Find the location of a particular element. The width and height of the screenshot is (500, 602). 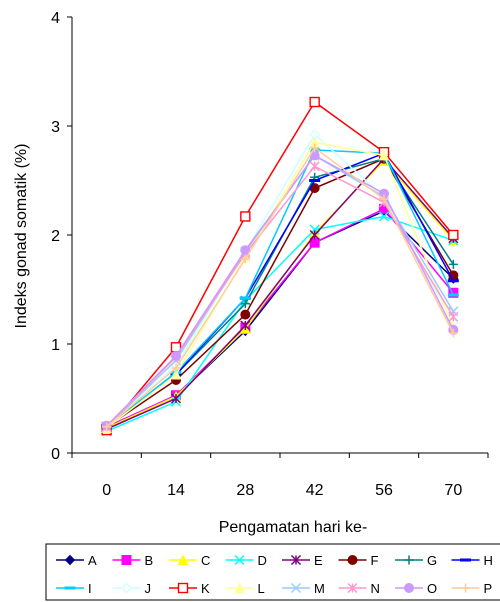

legend-label: L is located at coordinates (261, 588).